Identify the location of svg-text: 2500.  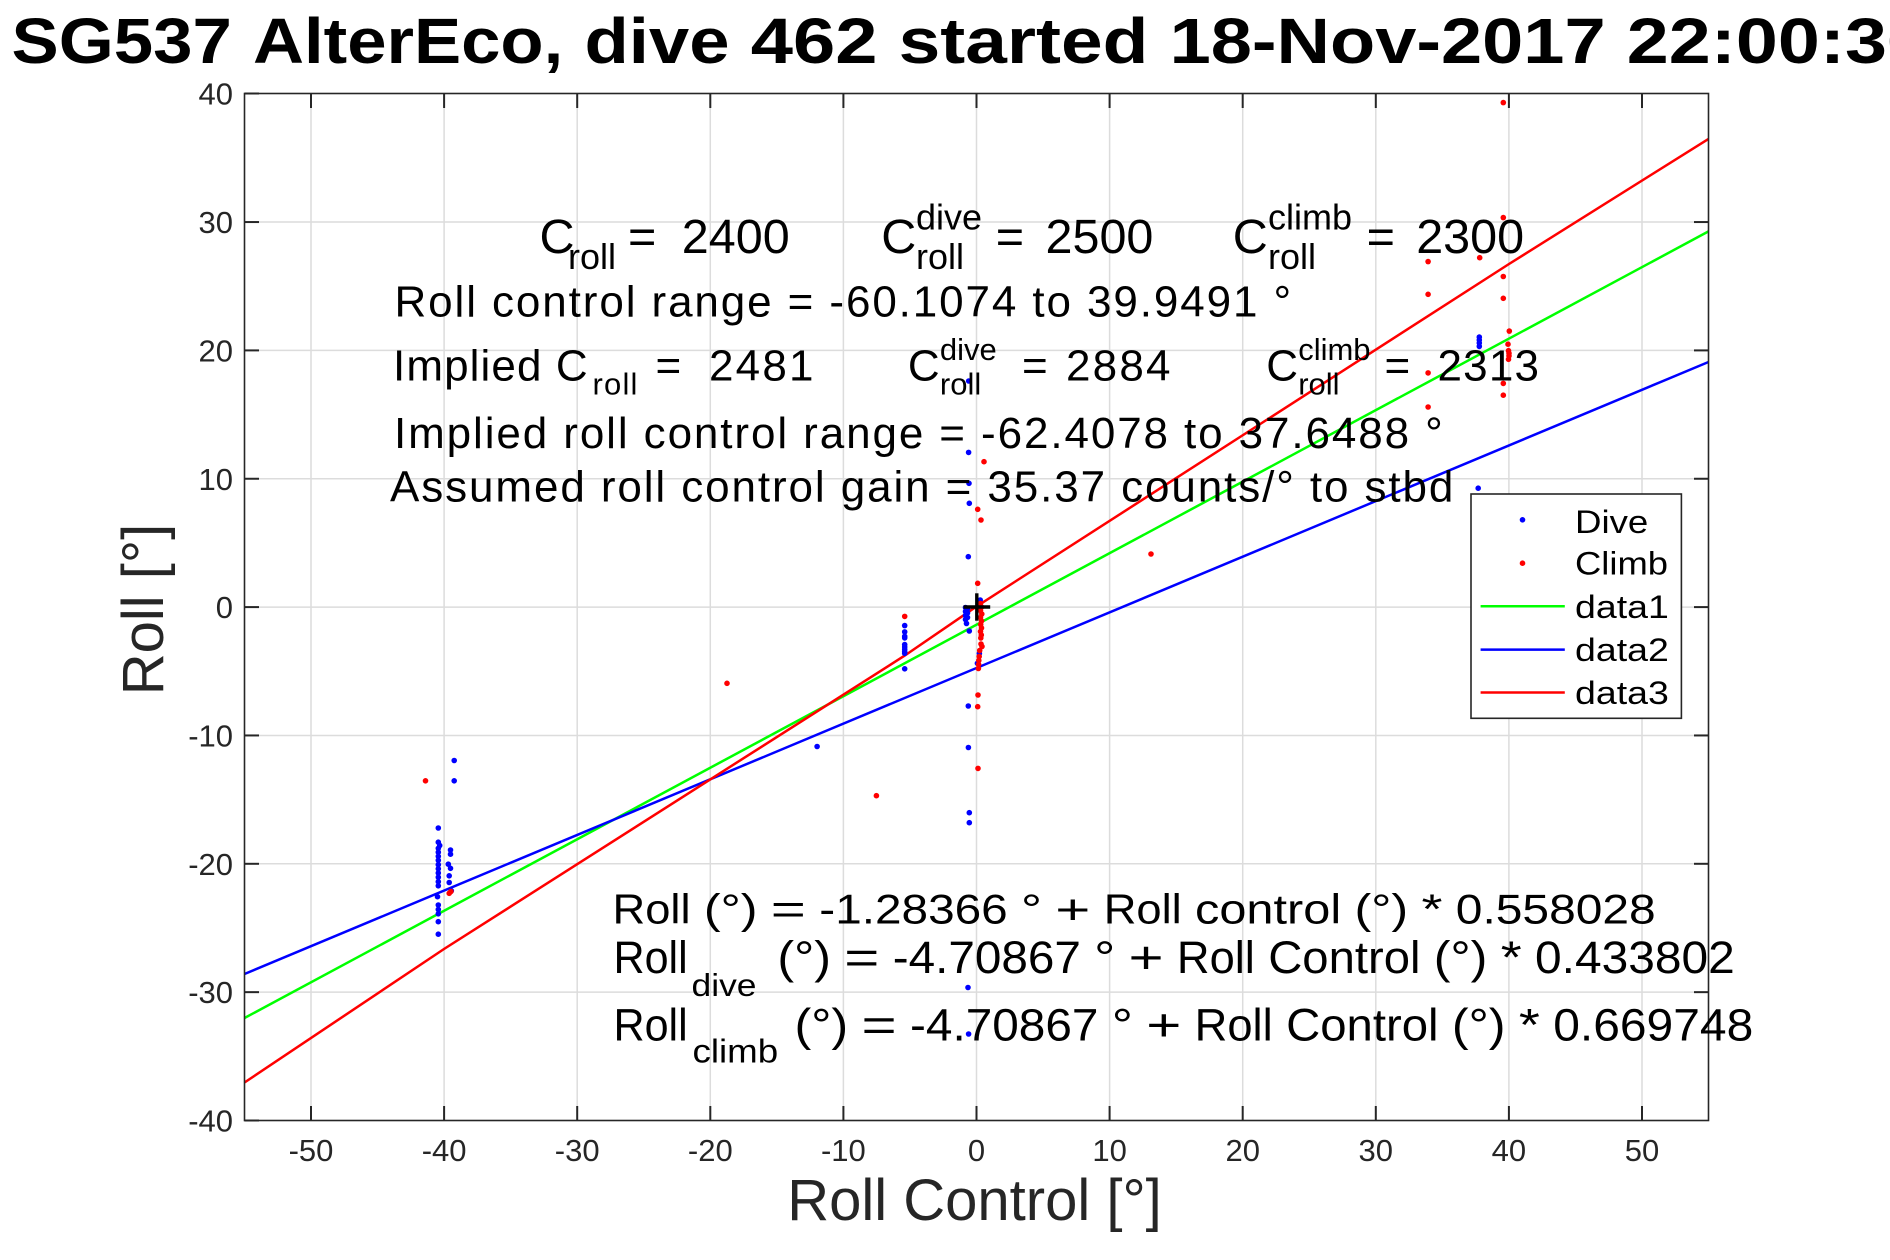
(1100, 237).